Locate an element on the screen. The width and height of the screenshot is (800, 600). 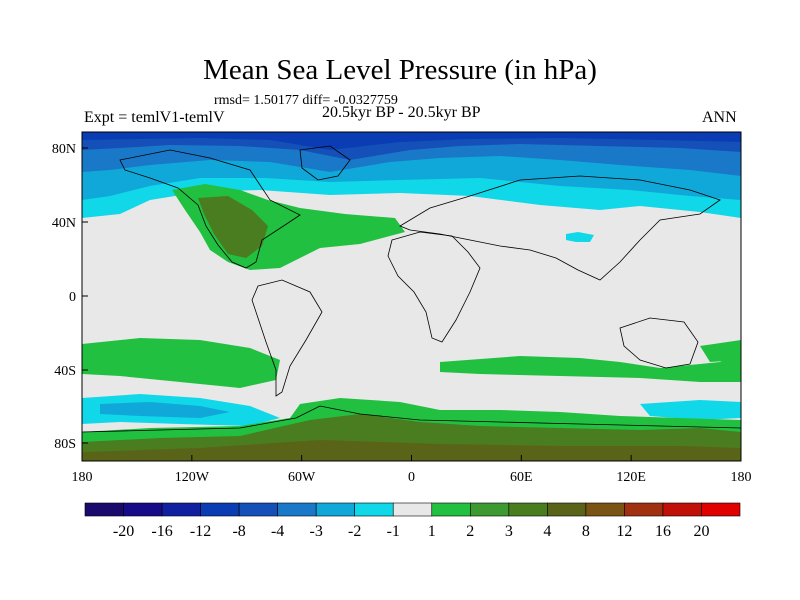
lon-tick-label: 120W is located at coordinates (192, 477).